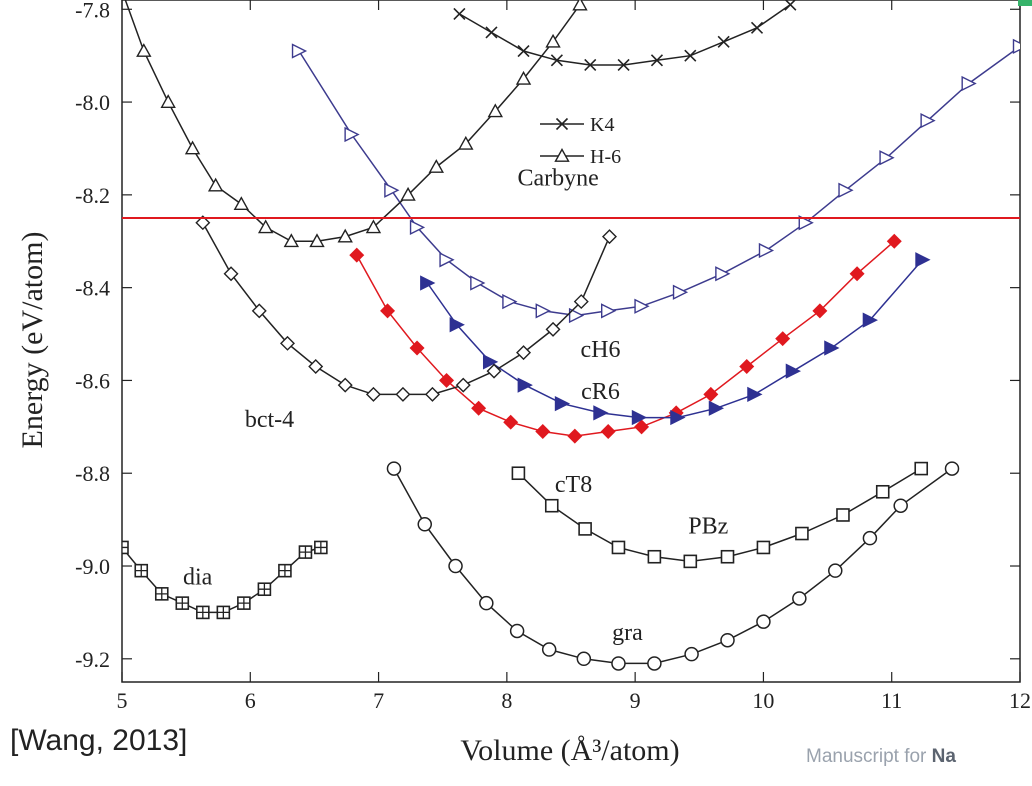  What do you see at coordinates (627, 633) in the screenshot?
I see `label-gra: gra` at bounding box center [627, 633].